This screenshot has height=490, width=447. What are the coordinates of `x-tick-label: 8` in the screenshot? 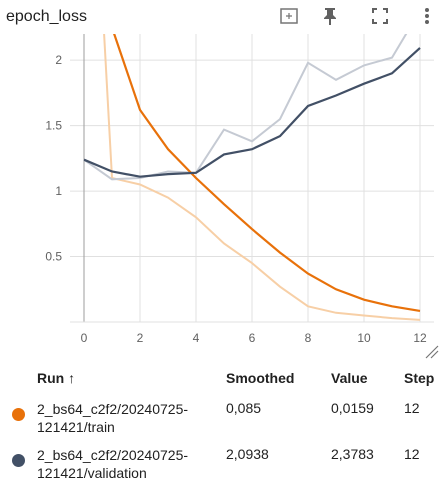 It's located at (308, 338).